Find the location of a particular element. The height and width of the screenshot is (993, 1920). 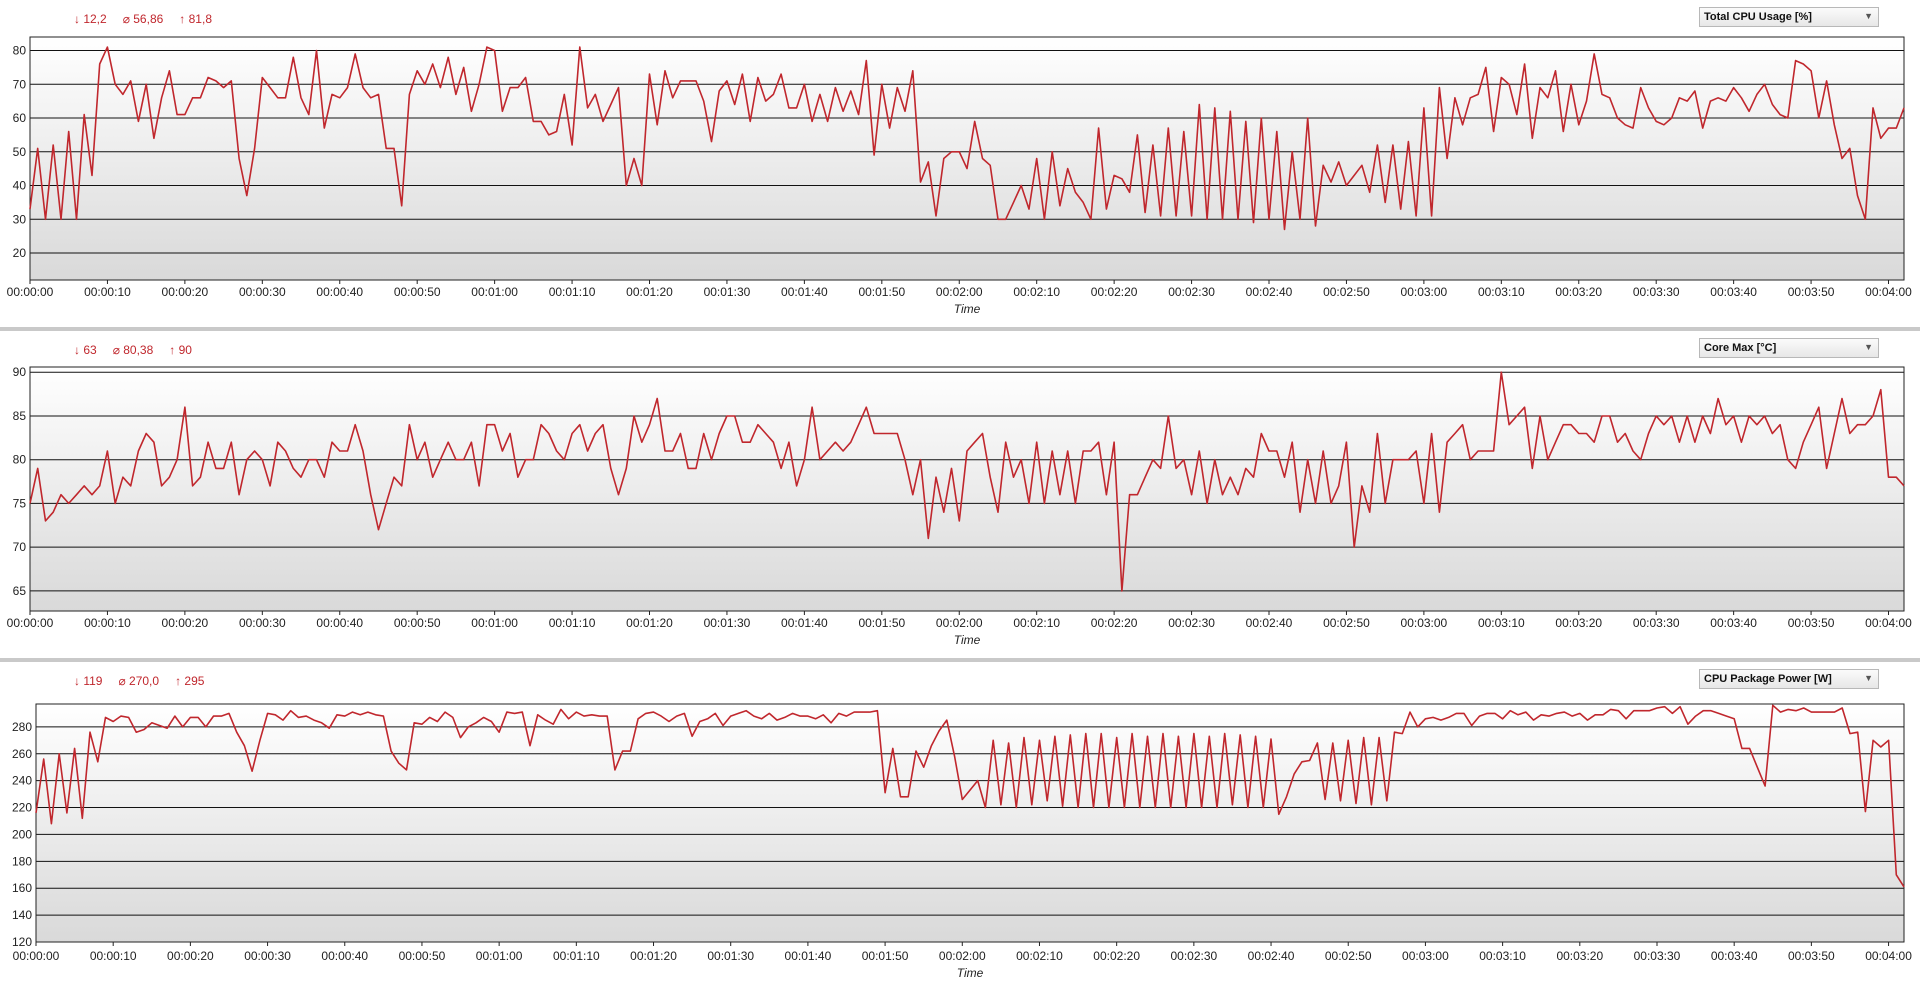

x-tick-label: 00:02:00 is located at coordinates (959, 292).